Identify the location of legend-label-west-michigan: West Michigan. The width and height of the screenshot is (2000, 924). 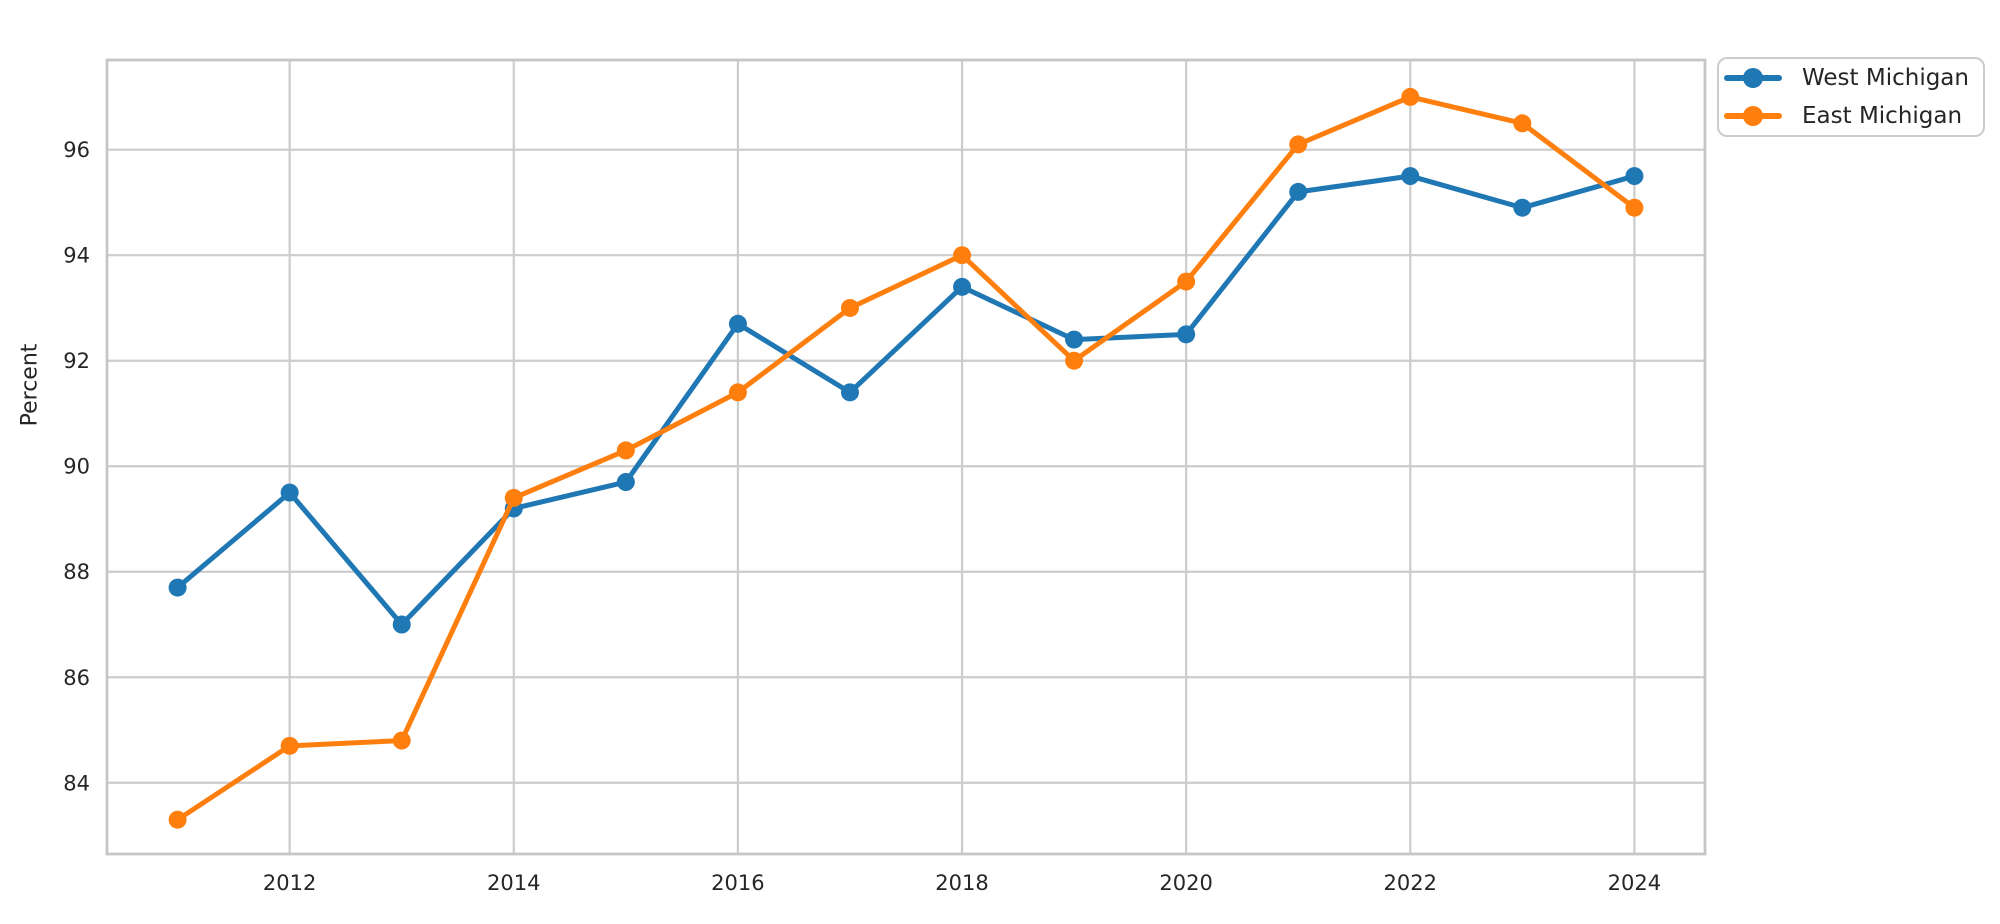
(1885, 78).